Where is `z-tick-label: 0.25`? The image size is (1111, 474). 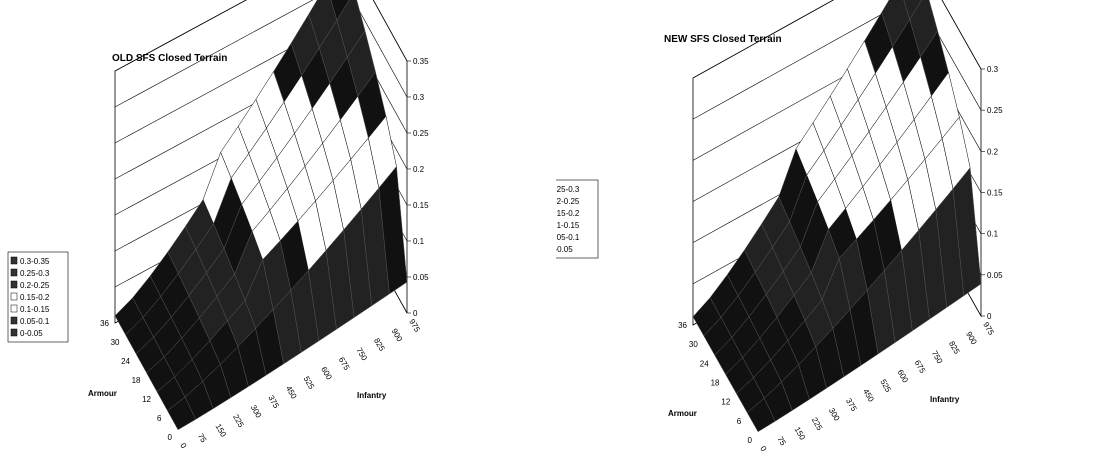 z-tick-label: 0.25 is located at coordinates (995, 110).